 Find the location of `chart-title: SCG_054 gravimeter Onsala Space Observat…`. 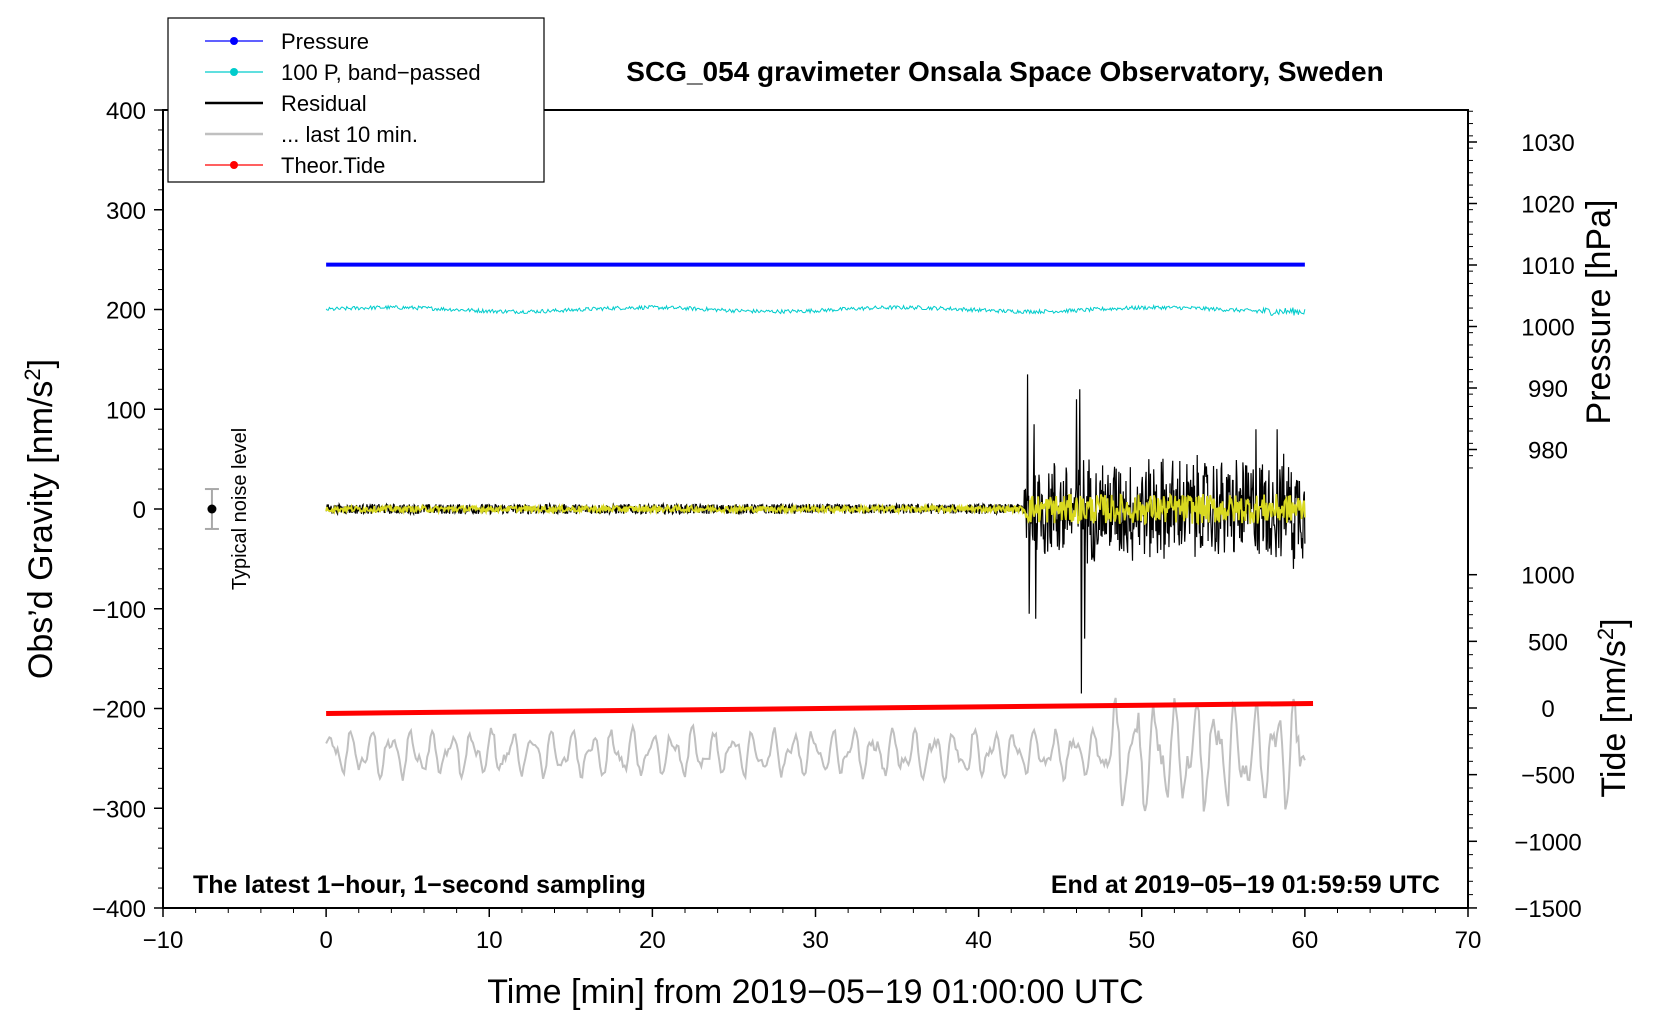

chart-title: SCG_054 gravimeter Onsala Space Observat… is located at coordinates (1004, 71).